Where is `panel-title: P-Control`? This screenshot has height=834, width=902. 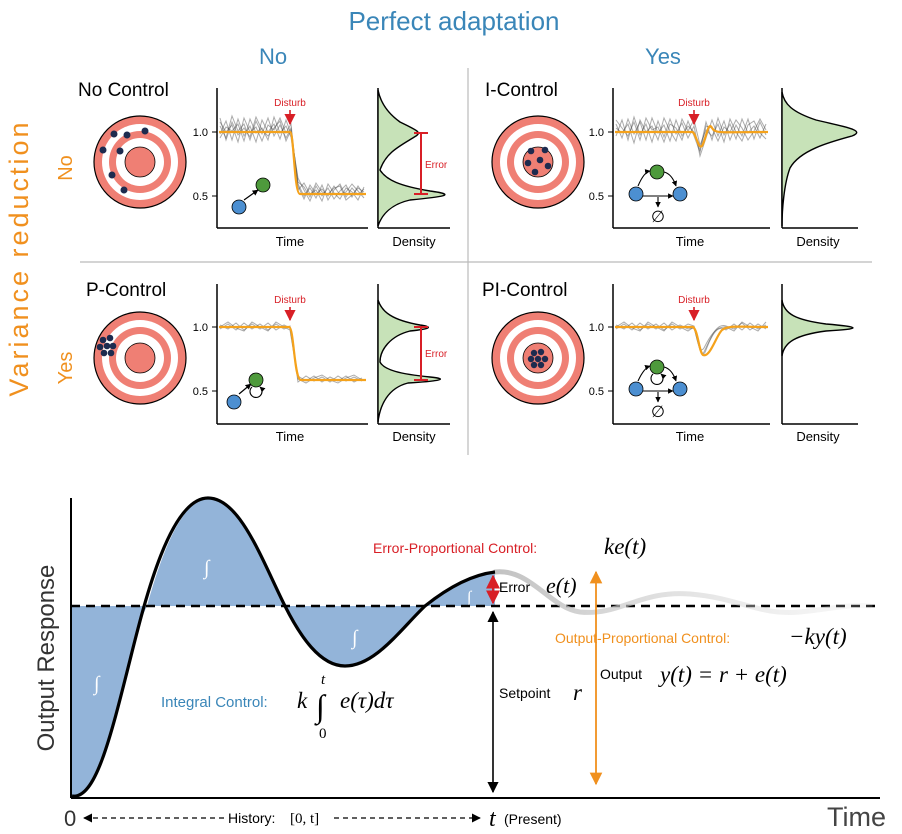
panel-title: P-Control is located at coordinates (126, 290).